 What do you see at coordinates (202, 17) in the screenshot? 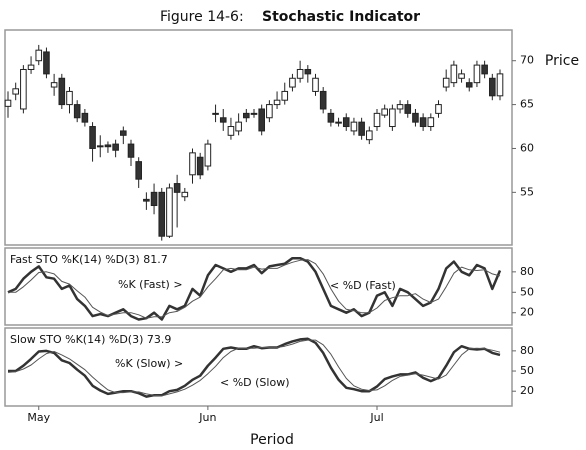
I see `figure-label: Figure 14-6:` at bounding box center [202, 17].